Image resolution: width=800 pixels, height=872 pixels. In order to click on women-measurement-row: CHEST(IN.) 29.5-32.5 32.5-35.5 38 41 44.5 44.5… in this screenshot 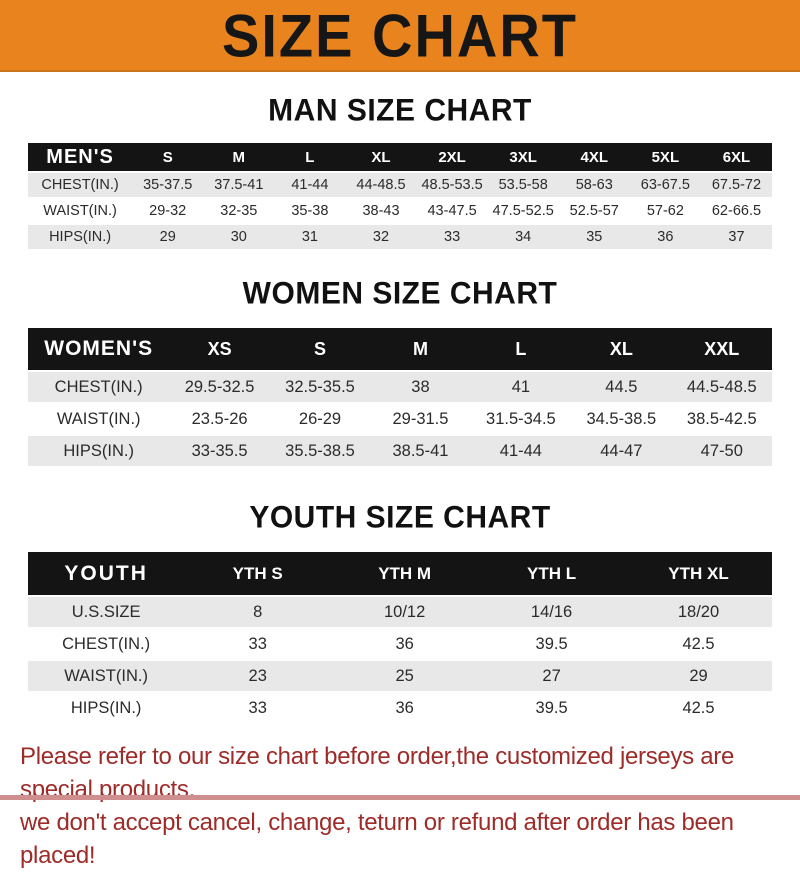, I will do `click(400, 387)`.